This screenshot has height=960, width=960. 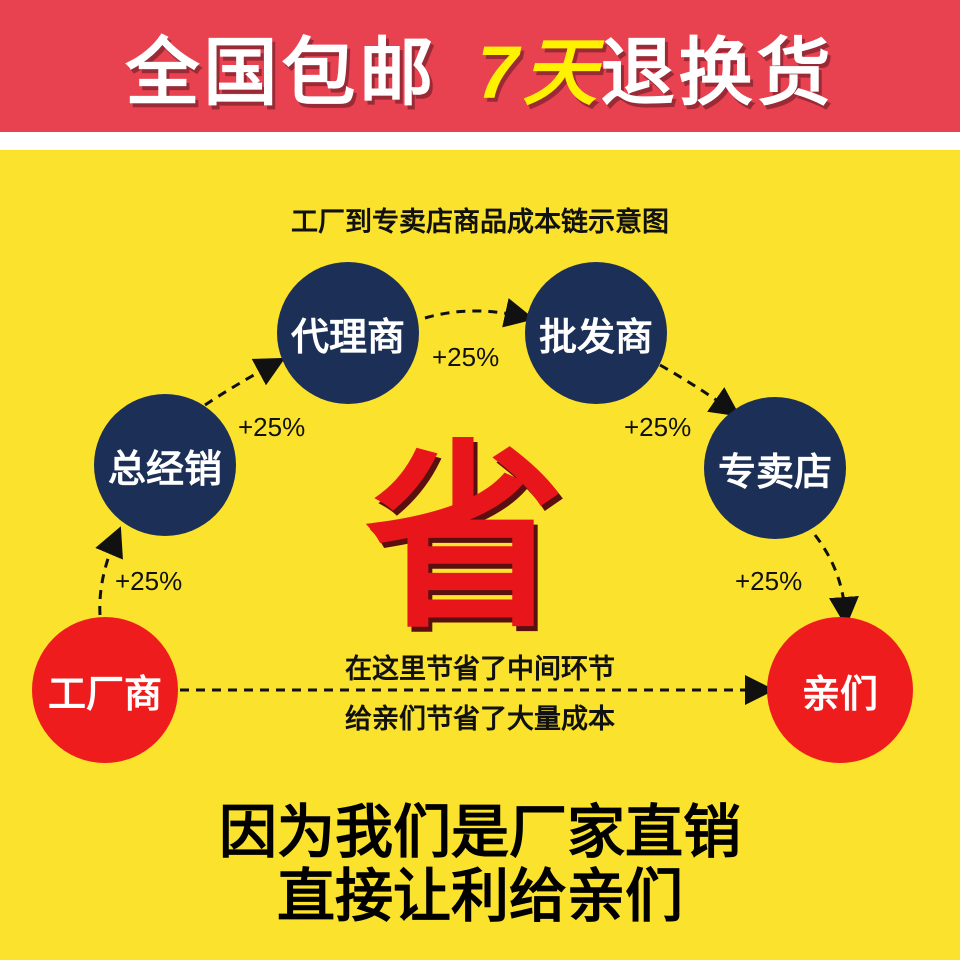 What do you see at coordinates (245, 382) in the screenshot?
I see `arrow-general-agent` at bounding box center [245, 382].